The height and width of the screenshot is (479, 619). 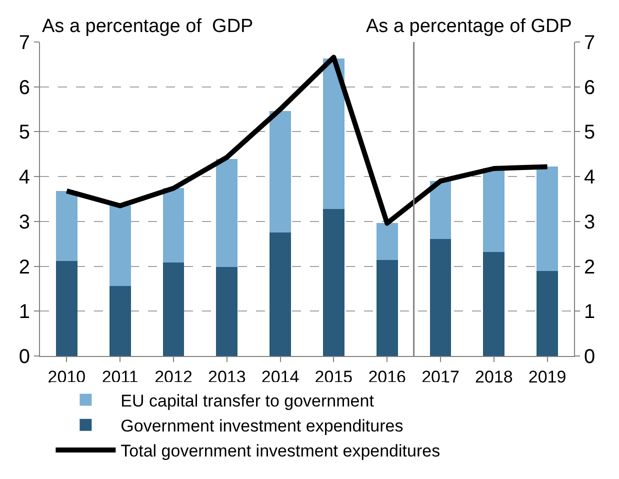 What do you see at coordinates (590, 177) in the screenshot?
I see `y2-tick-label: 4` at bounding box center [590, 177].